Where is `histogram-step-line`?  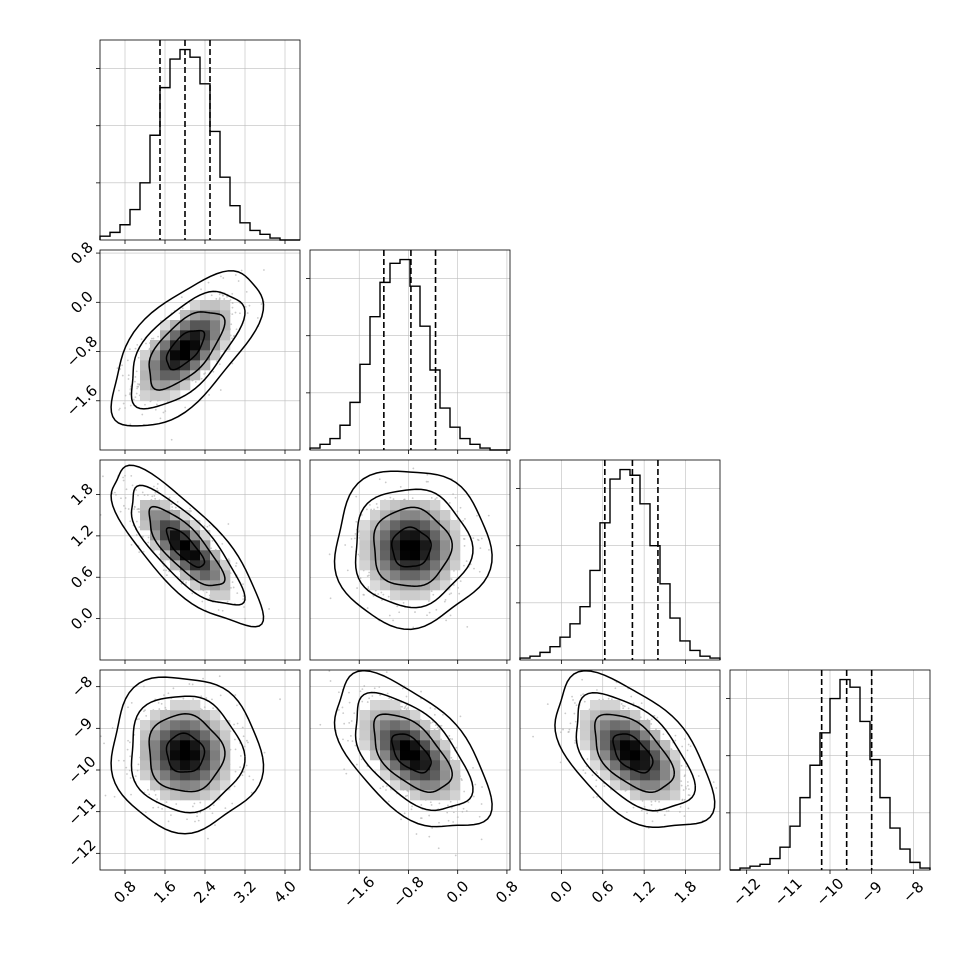 histogram-step-line is located at coordinates (409, 354).